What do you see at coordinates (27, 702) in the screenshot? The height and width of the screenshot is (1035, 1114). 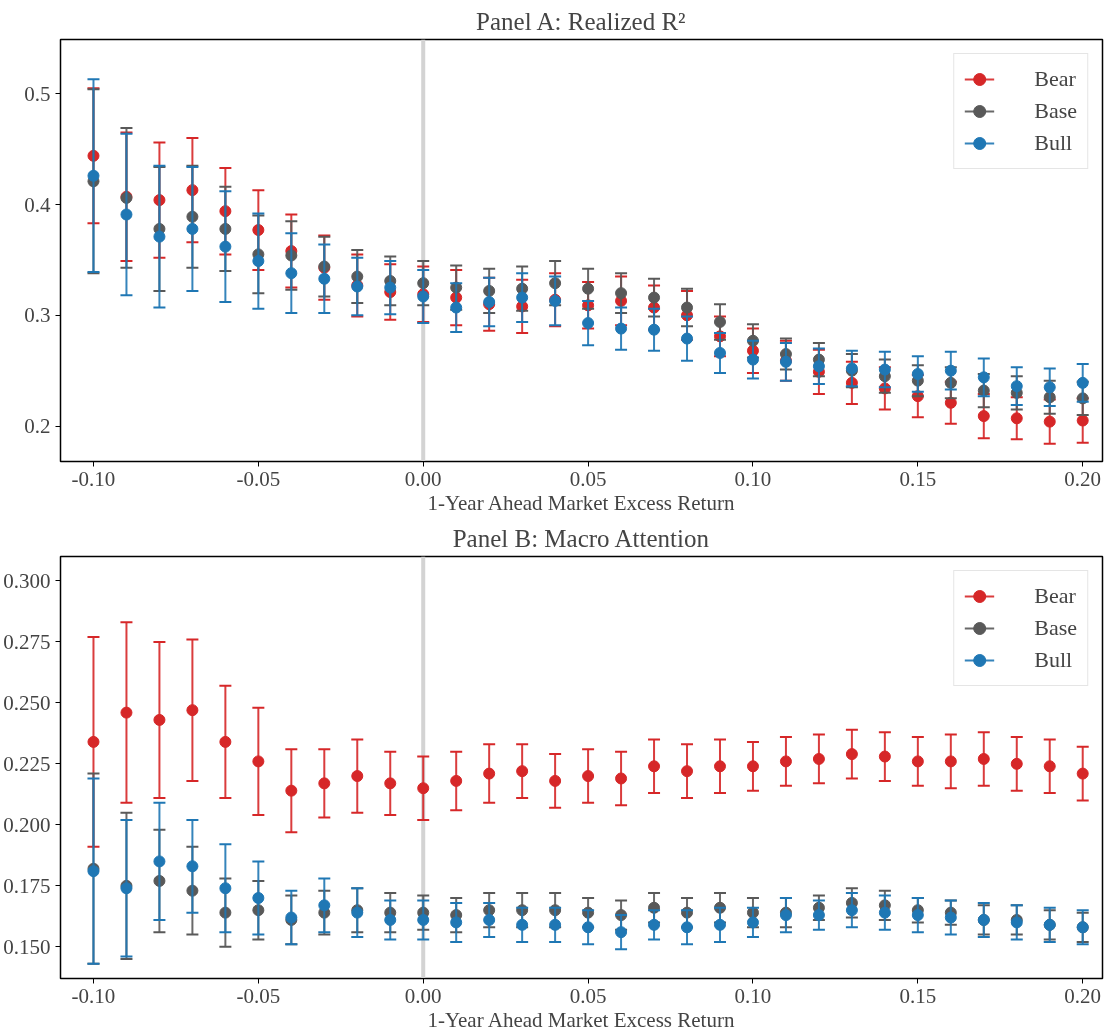 I see `y-tick-label: 0.250` at bounding box center [27, 702].